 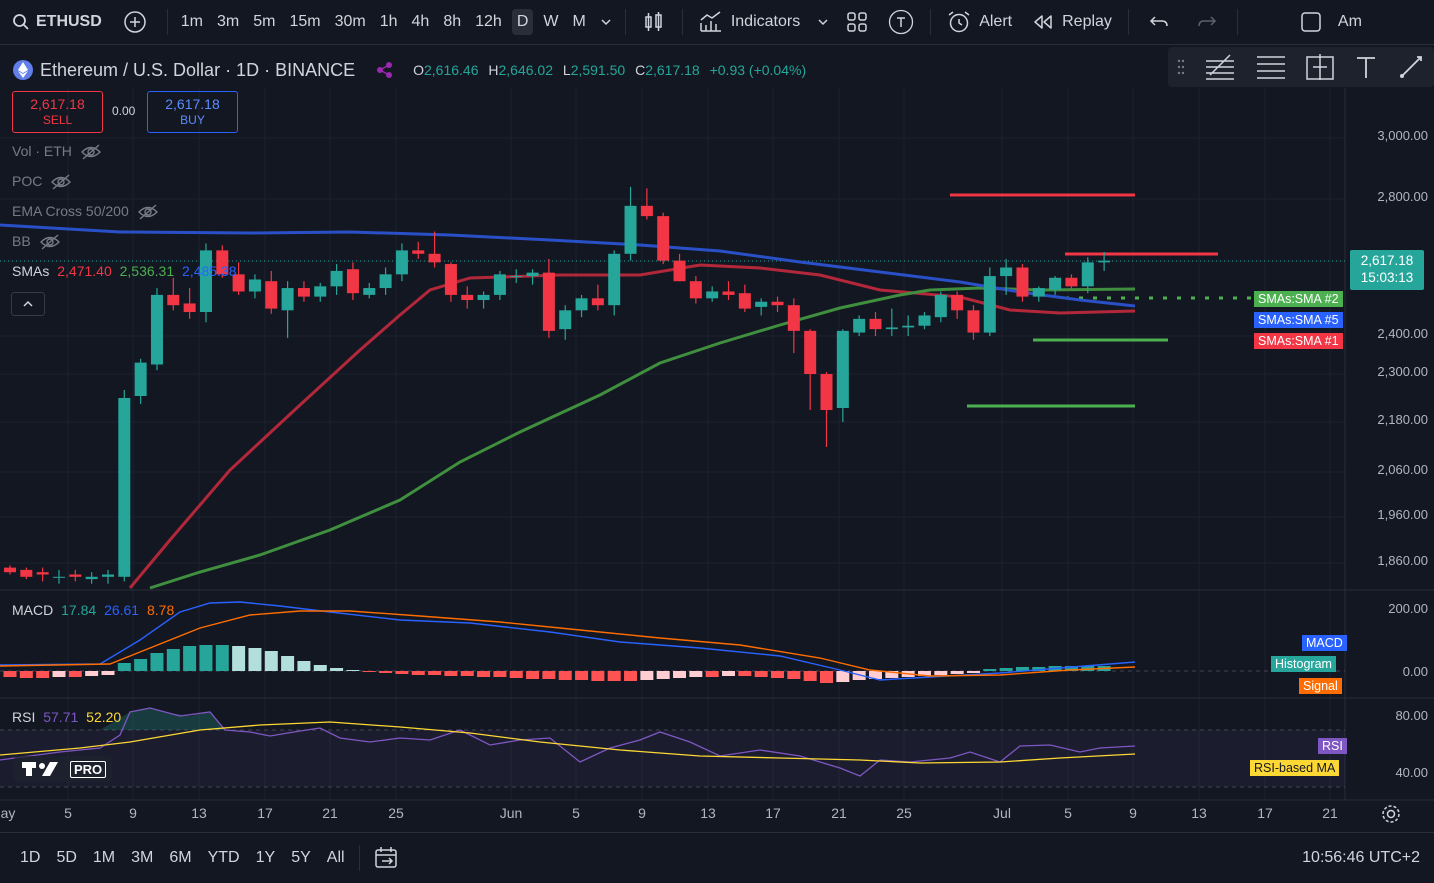 I want to click on redo-button, so click(x=1207, y=22).